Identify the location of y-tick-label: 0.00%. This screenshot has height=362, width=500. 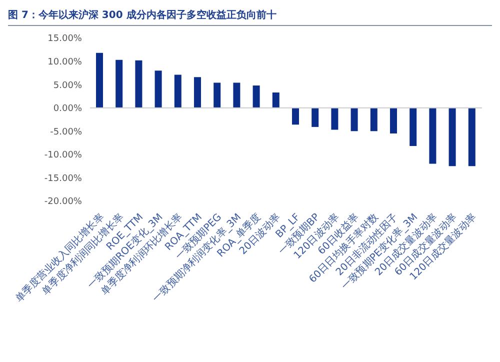
(67, 109).